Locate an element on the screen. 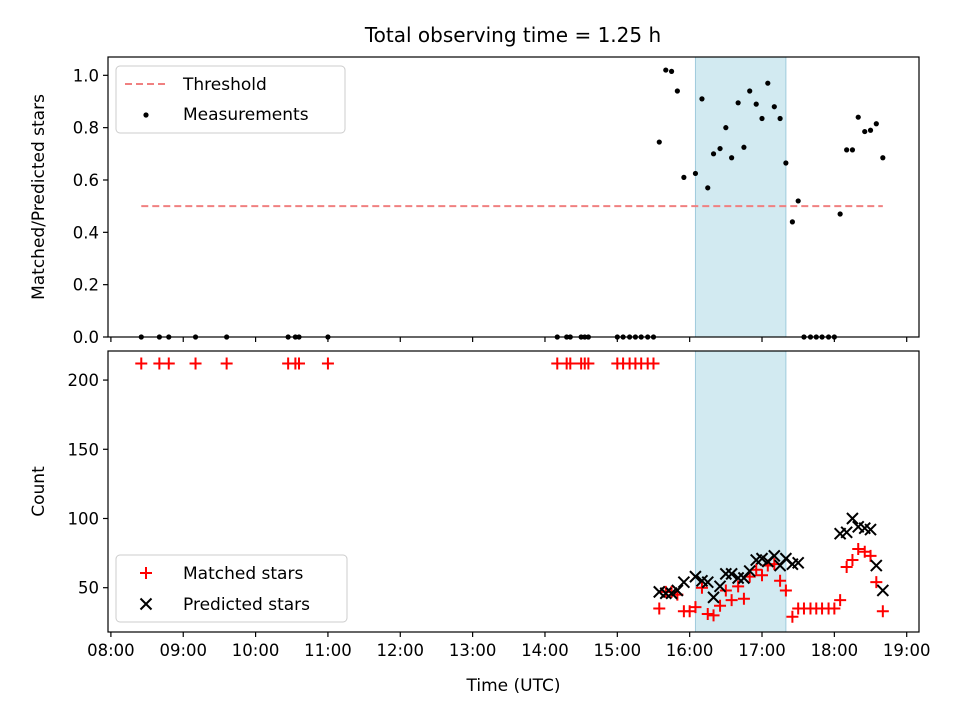  x-tick-label: 08:00 is located at coordinates (111, 650).